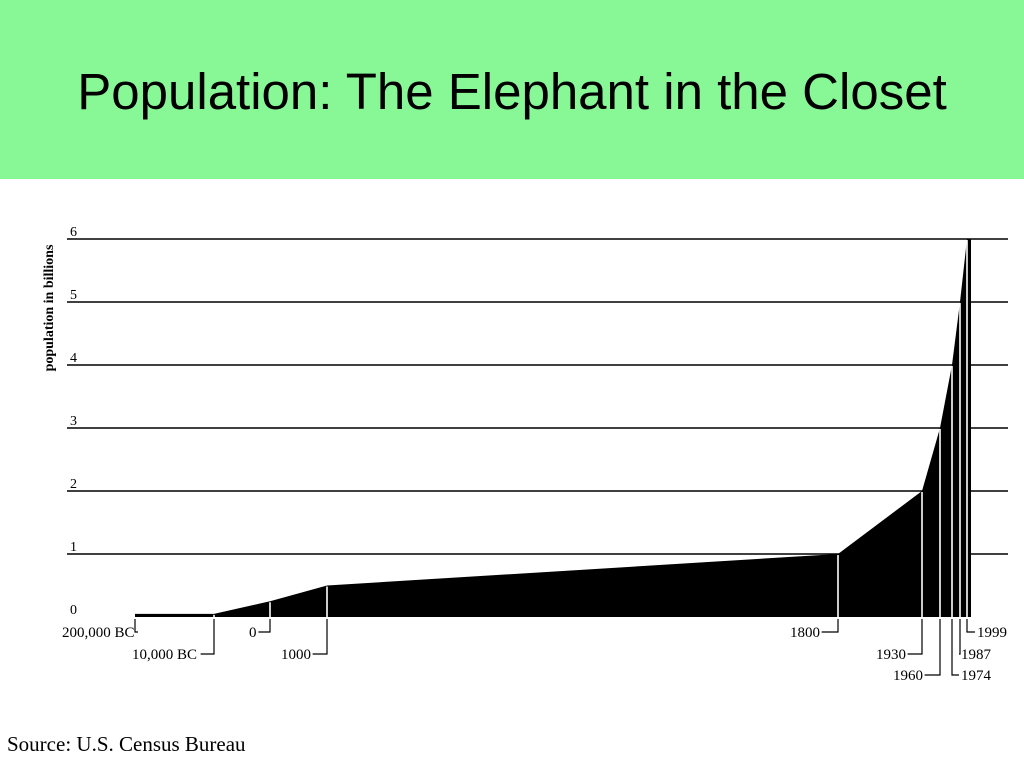 The image size is (1024, 768). Describe the element at coordinates (976, 676) in the screenshot. I see `x-tick-label: 1974` at that location.